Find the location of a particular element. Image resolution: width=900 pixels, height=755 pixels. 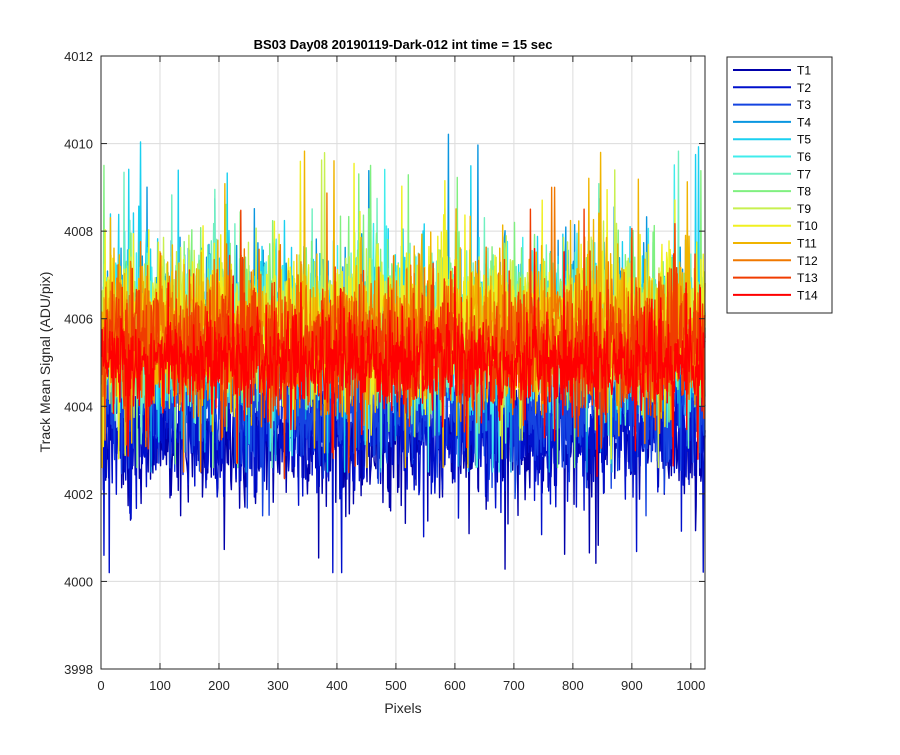

legend-label: T5 is located at coordinates (804, 140).